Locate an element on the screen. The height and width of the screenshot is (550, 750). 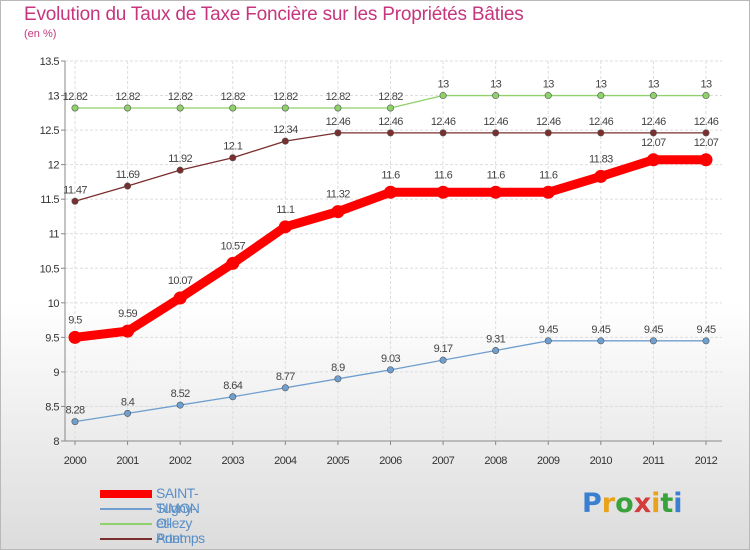
proxiti-logo: Proxiti is located at coordinates (632, 503).